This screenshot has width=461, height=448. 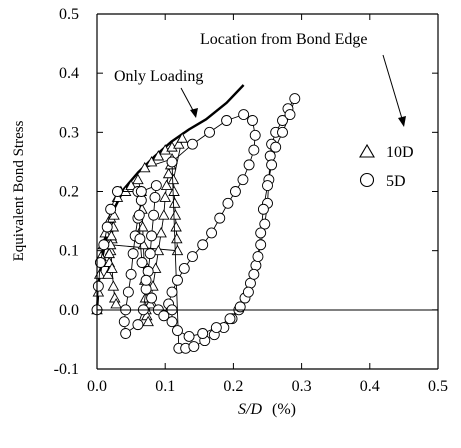 I want to click on y-tick-label: -0.1, so click(x=66, y=369).